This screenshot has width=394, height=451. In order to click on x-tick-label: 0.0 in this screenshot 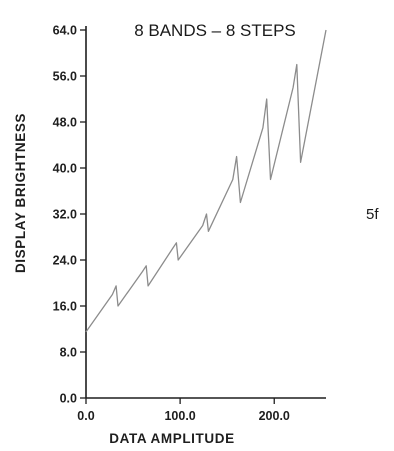, I will do `click(85, 416)`.